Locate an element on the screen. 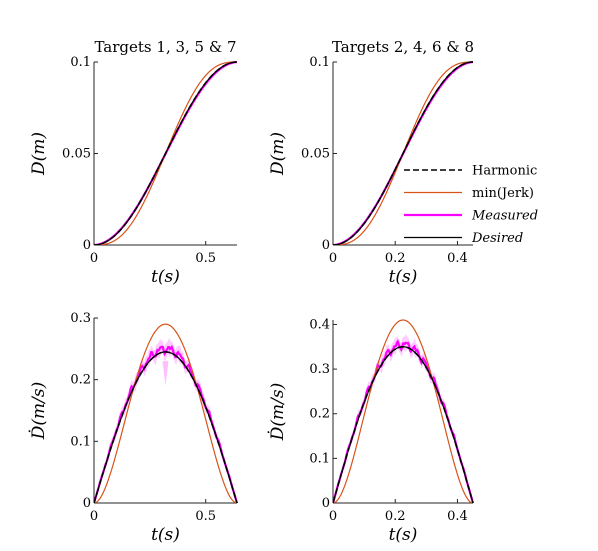 The height and width of the screenshot is (551, 598). panel-bottom-right: 0 0.2 0.4 0 0.1 0.2 0.3 0.4 t(s) Ḋ(m/s) is located at coordinates (371, 431).